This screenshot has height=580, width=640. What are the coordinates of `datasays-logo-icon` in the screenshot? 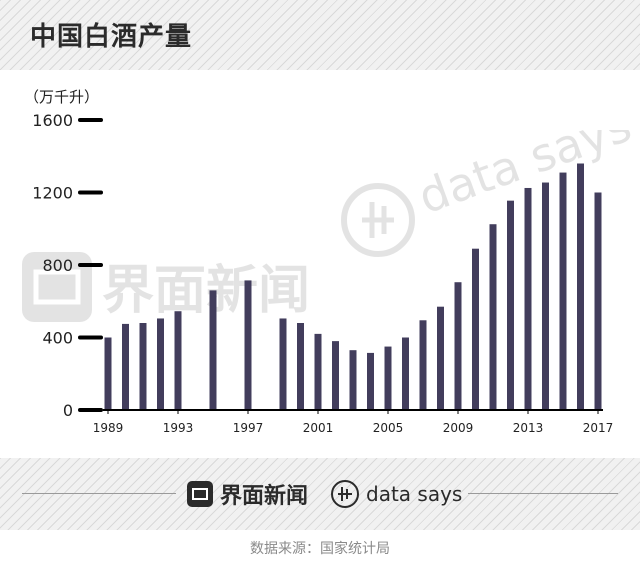 It's located at (345, 494).